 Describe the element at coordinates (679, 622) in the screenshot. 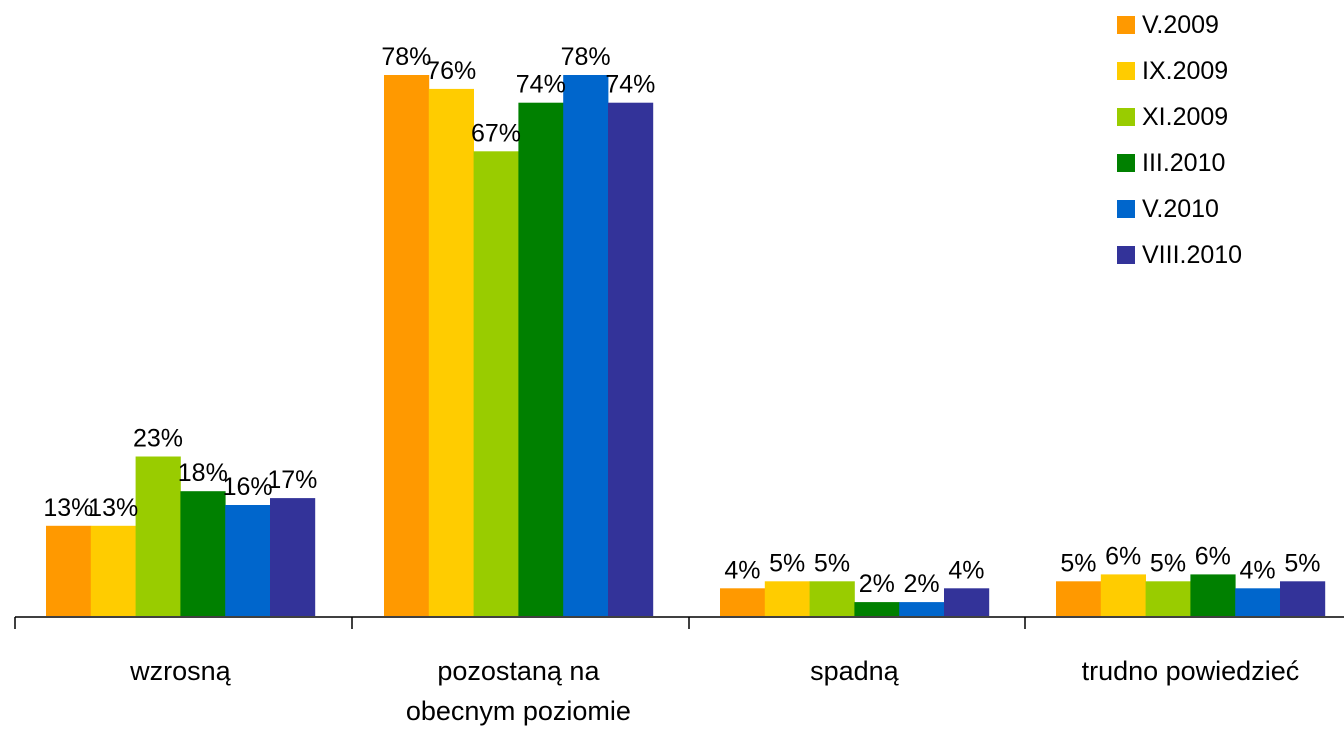

I see `x-axis` at that location.